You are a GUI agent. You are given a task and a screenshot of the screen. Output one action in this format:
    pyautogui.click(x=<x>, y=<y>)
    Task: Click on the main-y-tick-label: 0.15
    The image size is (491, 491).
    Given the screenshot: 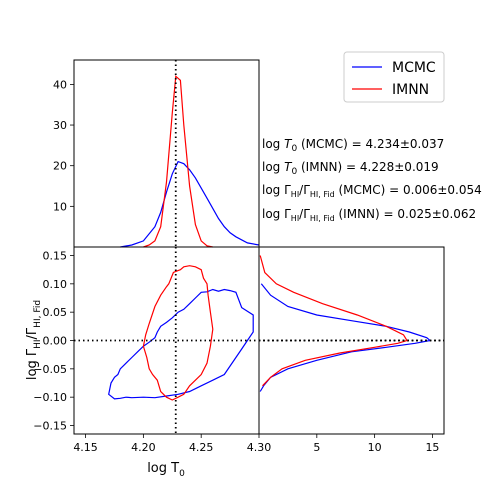 What is the action you would take?
    pyautogui.click(x=55, y=256)
    